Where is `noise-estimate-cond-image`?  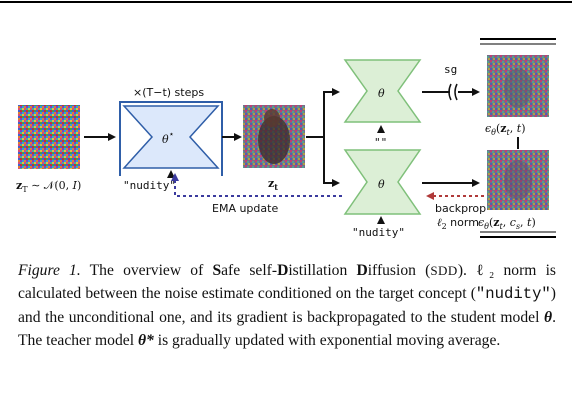
noise-estimate-cond-image is located at coordinates (518, 180).